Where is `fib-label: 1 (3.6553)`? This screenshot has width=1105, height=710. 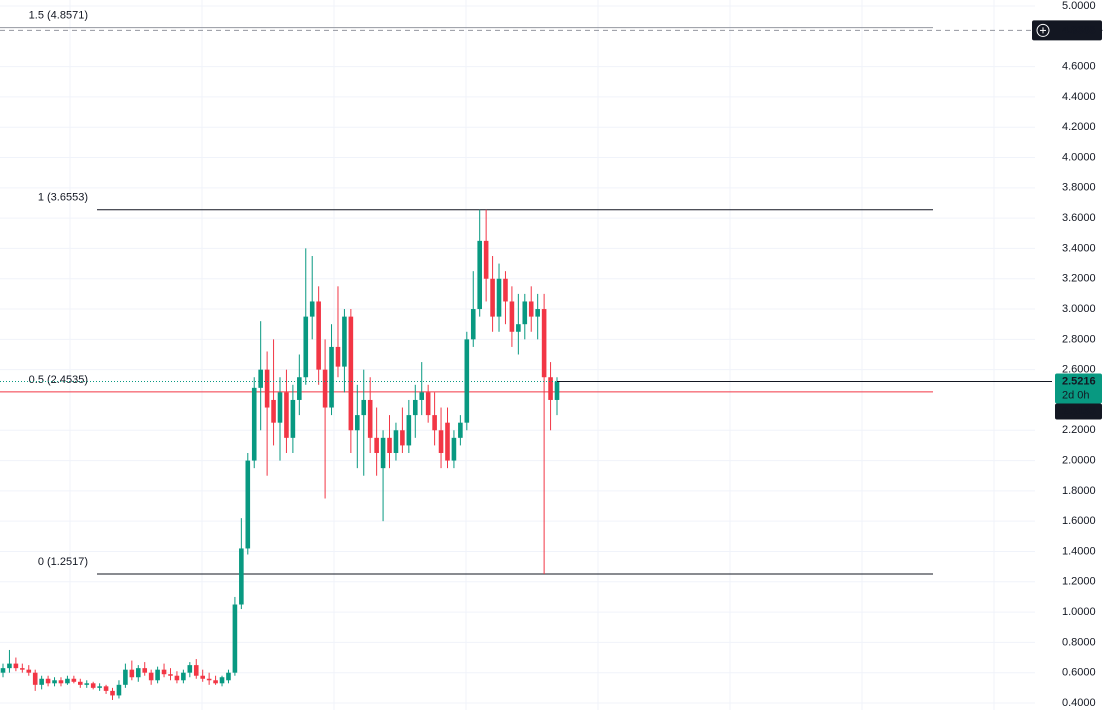 fib-label: 1 (3.6553) is located at coordinates (63, 198).